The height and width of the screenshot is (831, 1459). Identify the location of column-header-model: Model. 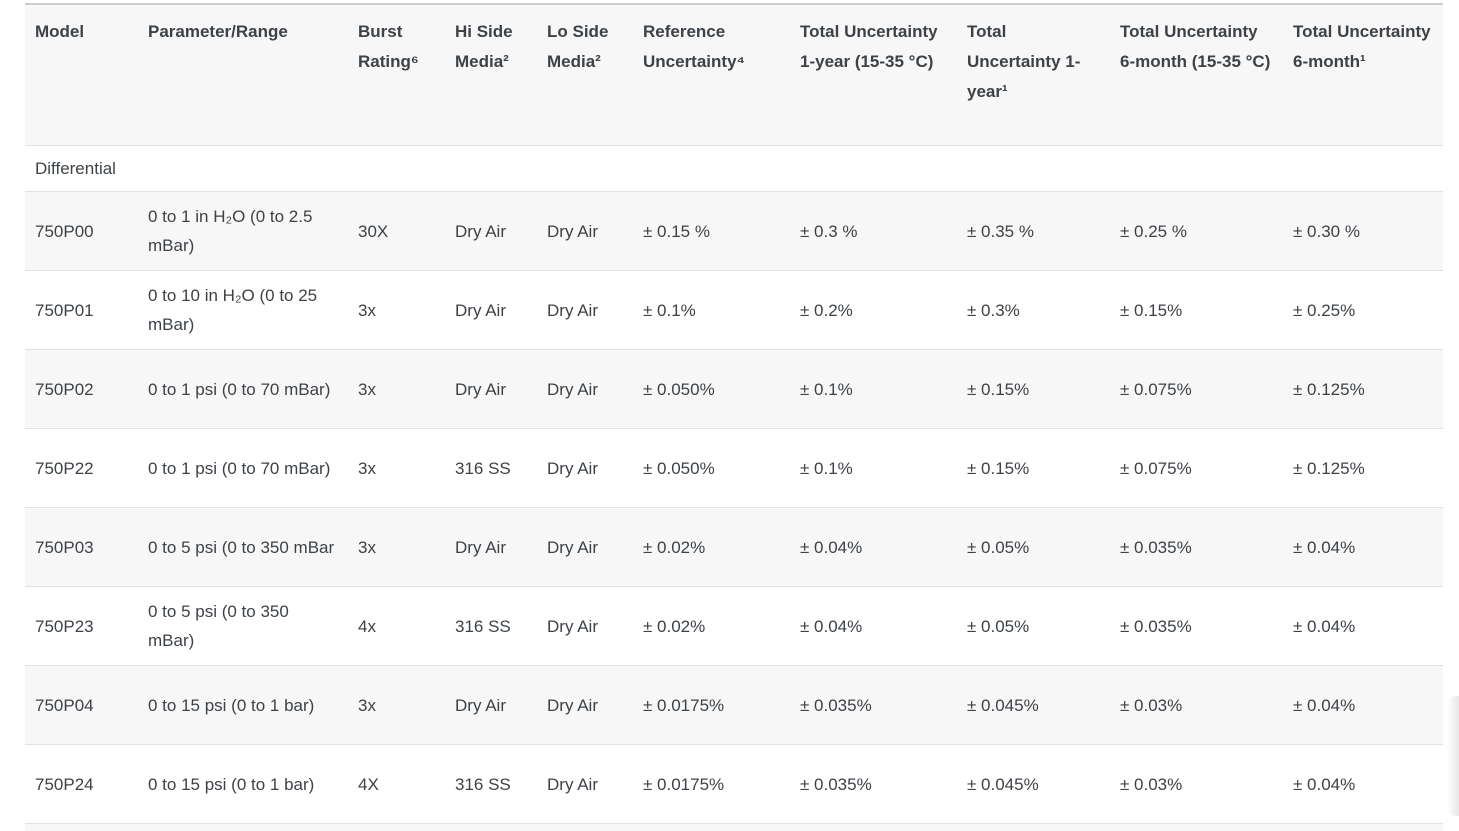
(81, 74).